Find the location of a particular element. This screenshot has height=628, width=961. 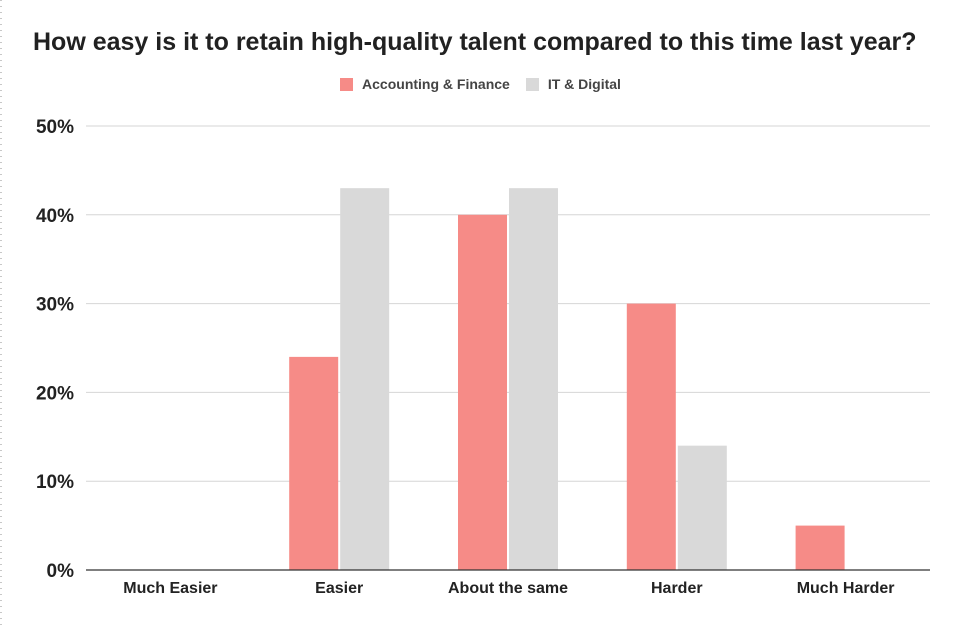

legend-item-accounting-finance: Accounting & Finance is located at coordinates (425, 84).